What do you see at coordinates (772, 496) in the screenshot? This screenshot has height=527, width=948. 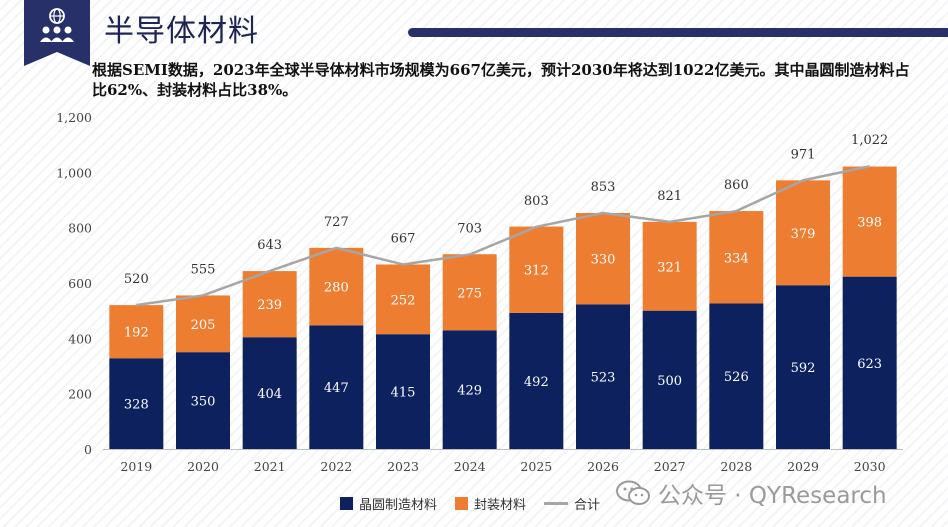 I see `watermark-text: 公众号 · QYResearch` at bounding box center [772, 496].